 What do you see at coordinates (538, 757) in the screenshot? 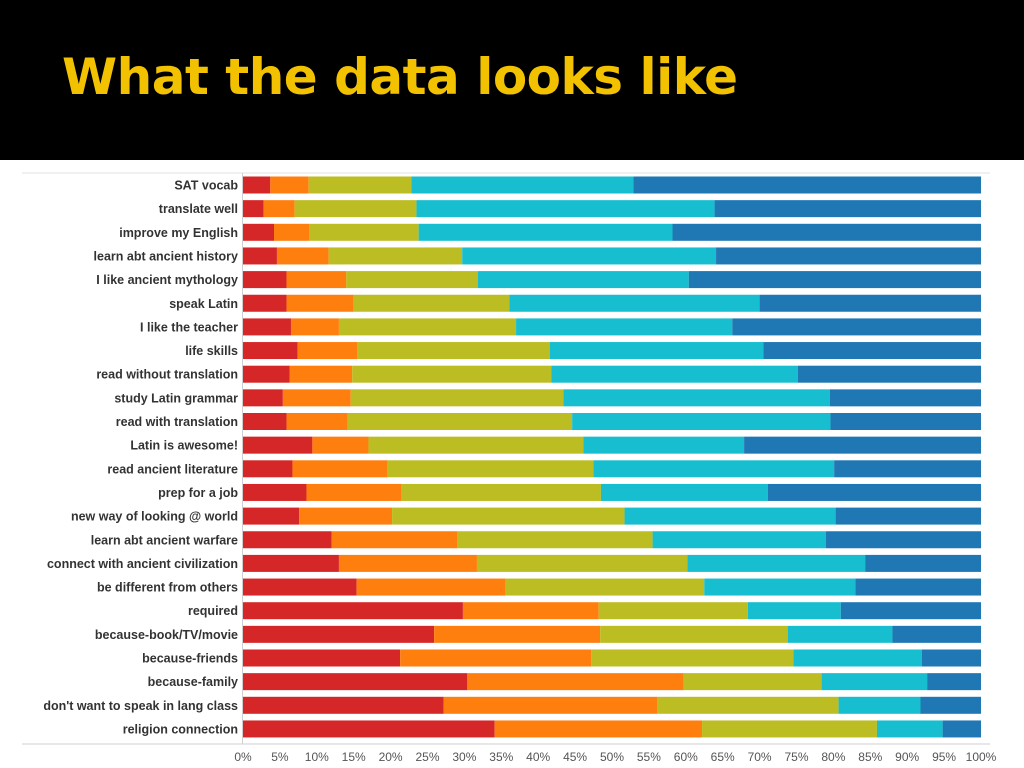
I see `x-tick-label: 40%` at bounding box center [538, 757].